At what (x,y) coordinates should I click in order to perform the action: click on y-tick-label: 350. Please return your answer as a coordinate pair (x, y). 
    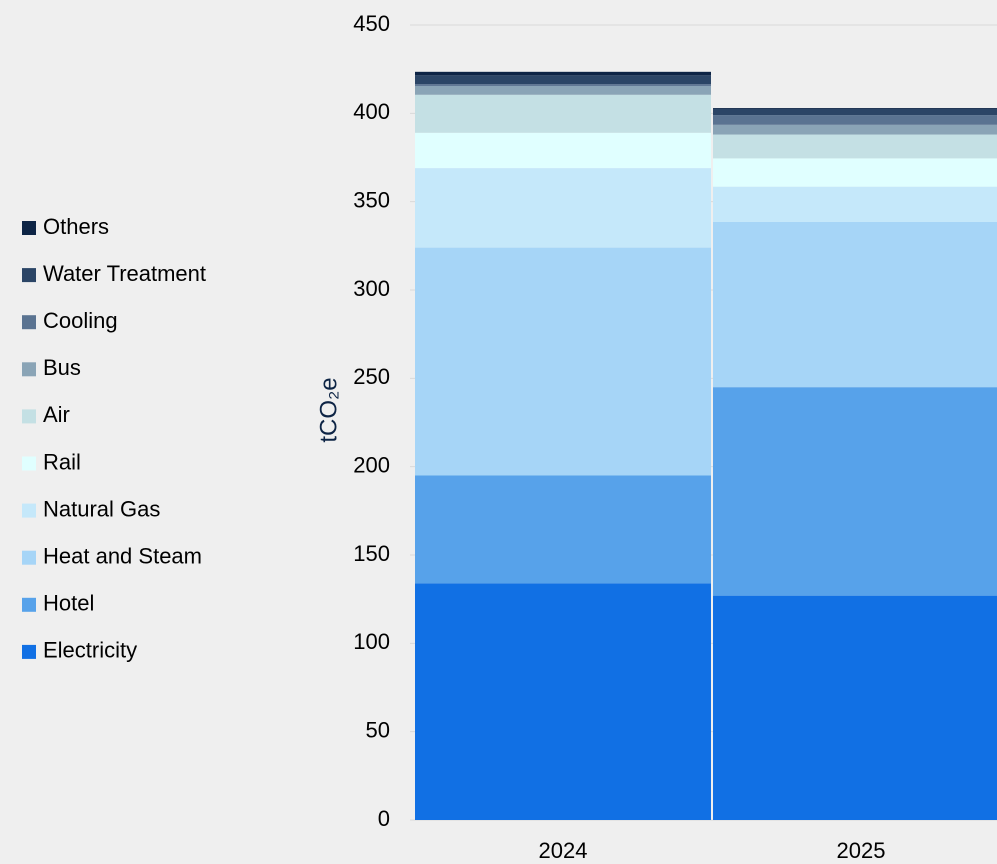
    Looking at the image, I should click on (371, 199).